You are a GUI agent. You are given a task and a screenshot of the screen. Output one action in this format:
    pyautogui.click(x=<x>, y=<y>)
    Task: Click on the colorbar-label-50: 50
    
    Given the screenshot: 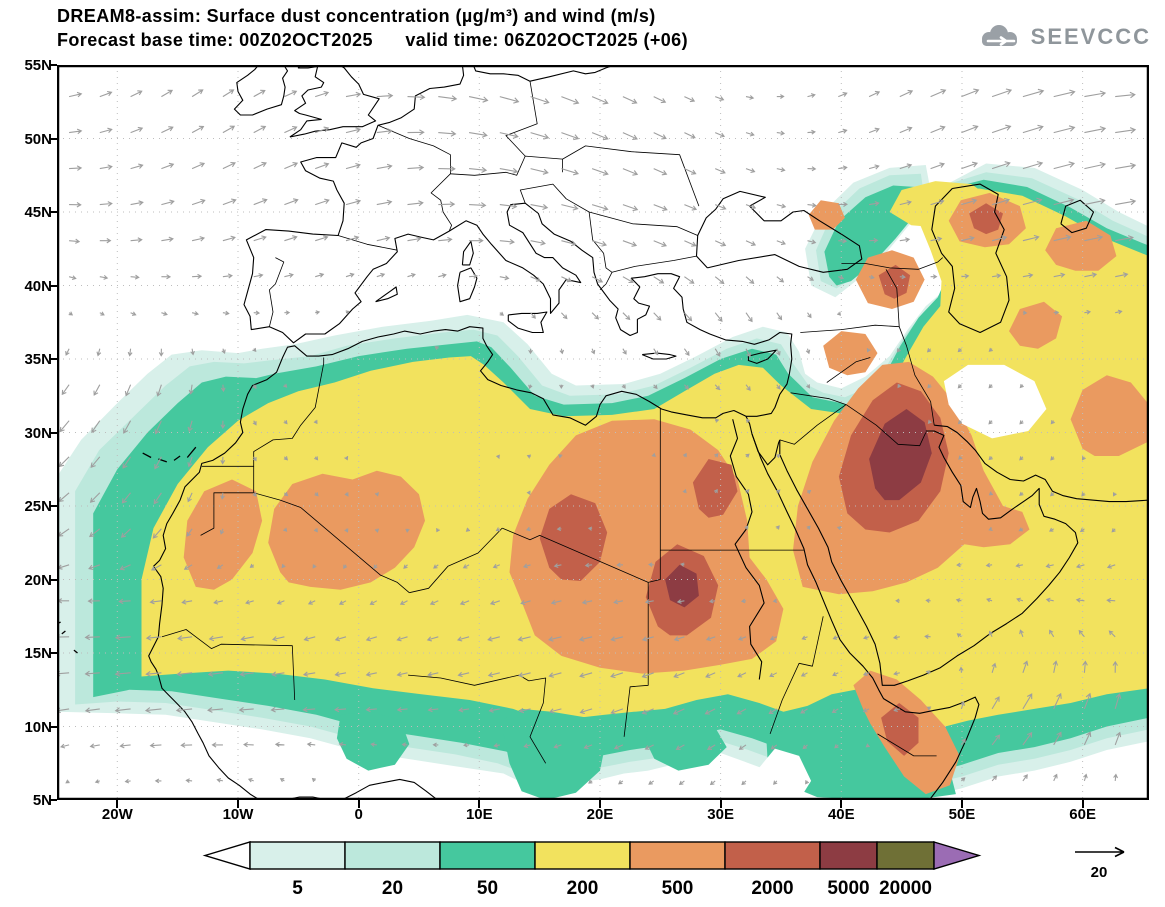 What is the action you would take?
    pyautogui.click(x=487, y=888)
    